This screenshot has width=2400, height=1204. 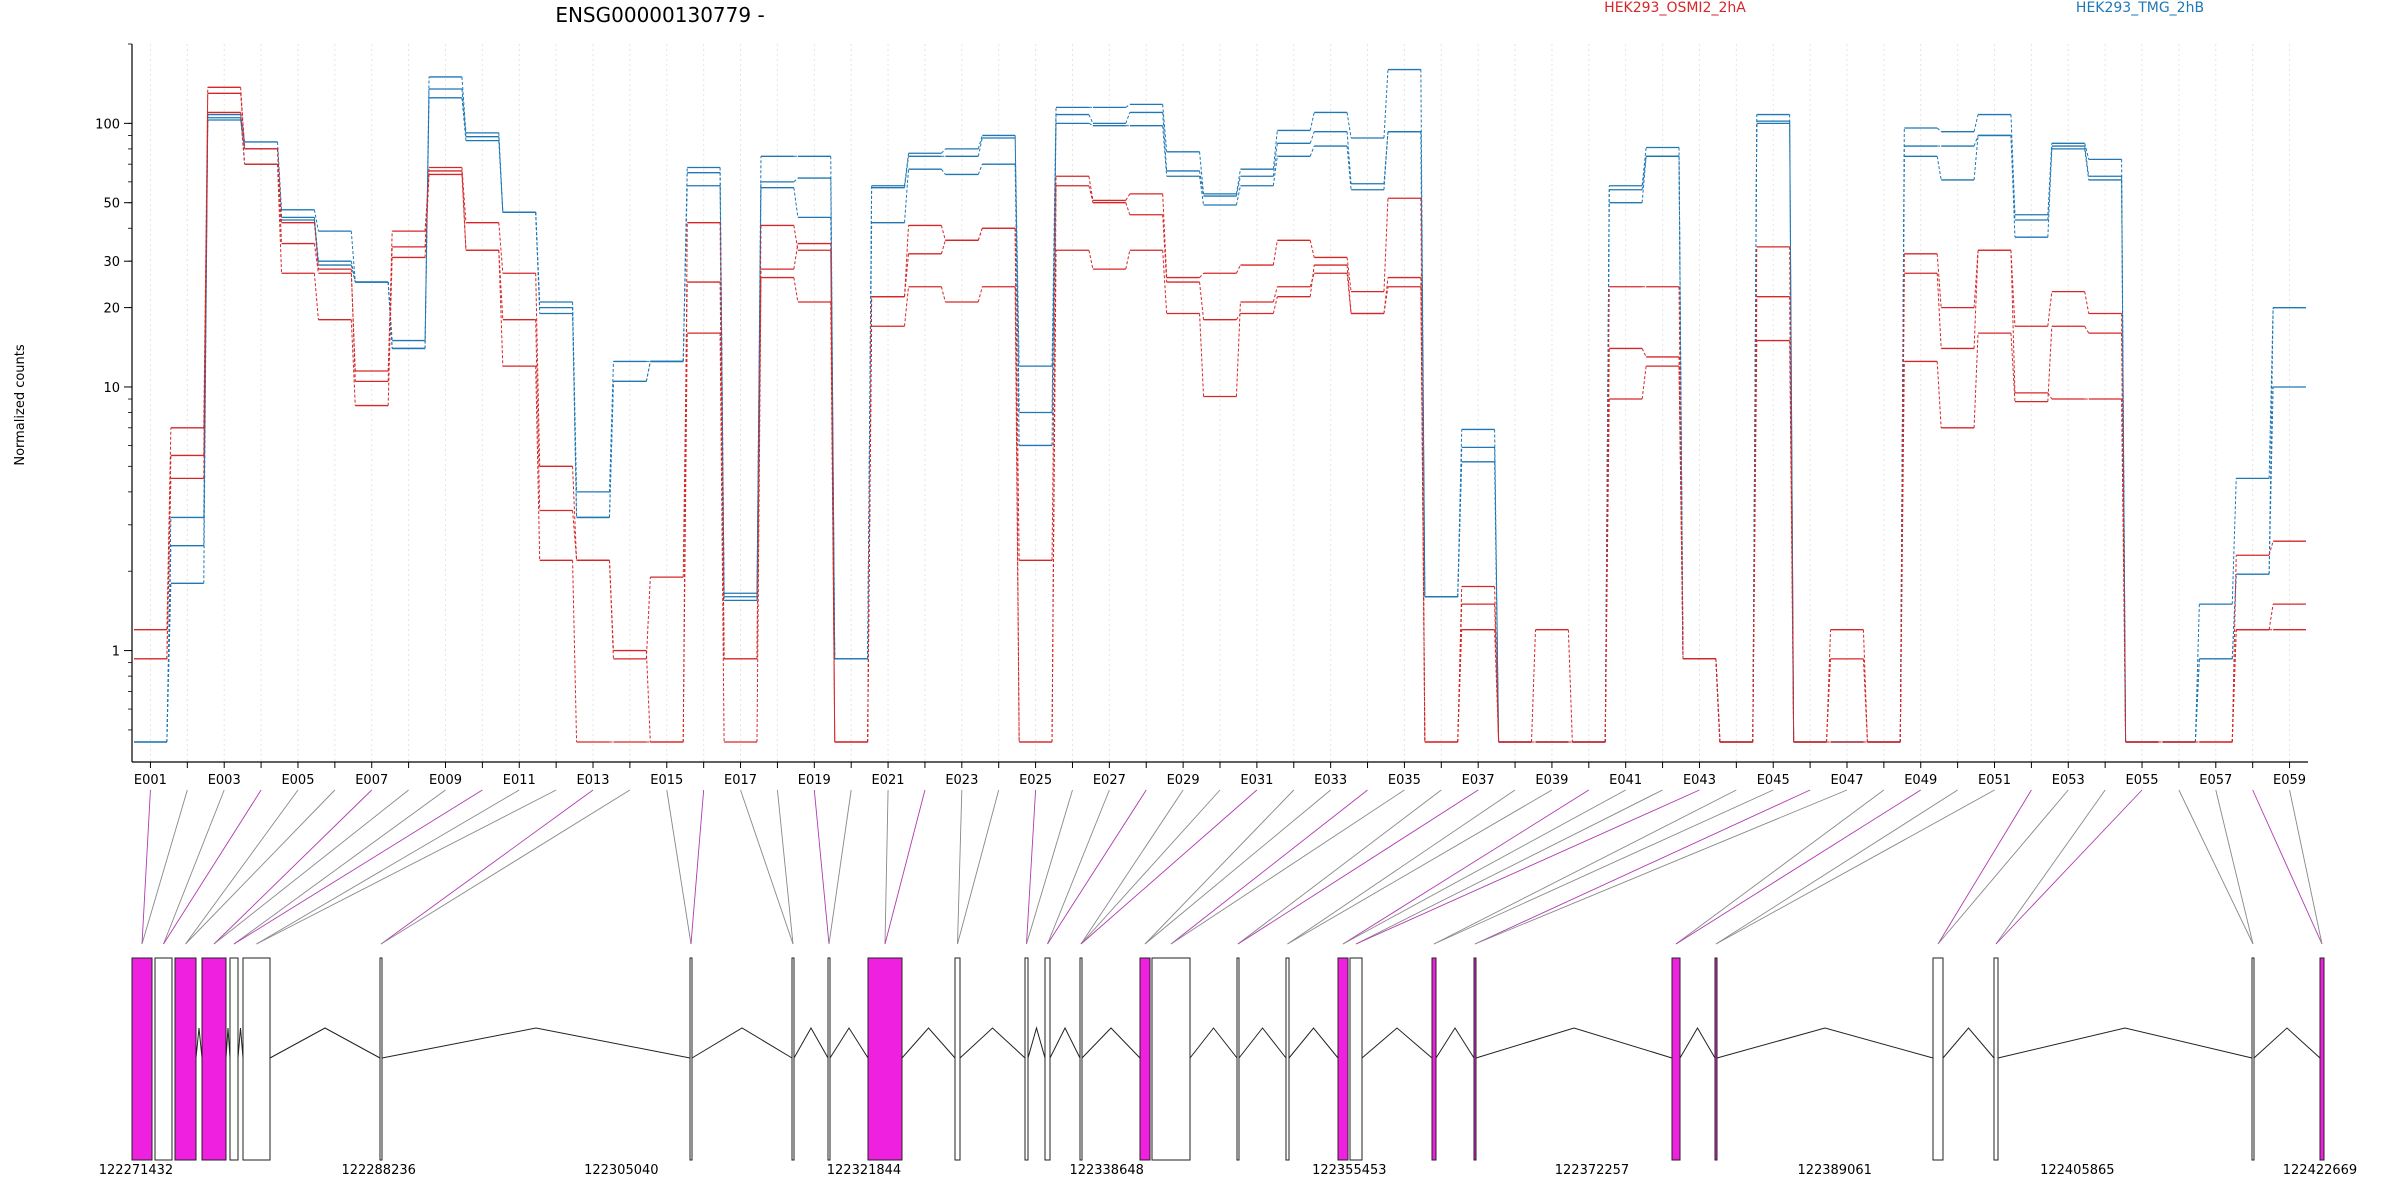 I want to click on x-tick-label: E027, so click(x=1109, y=780).